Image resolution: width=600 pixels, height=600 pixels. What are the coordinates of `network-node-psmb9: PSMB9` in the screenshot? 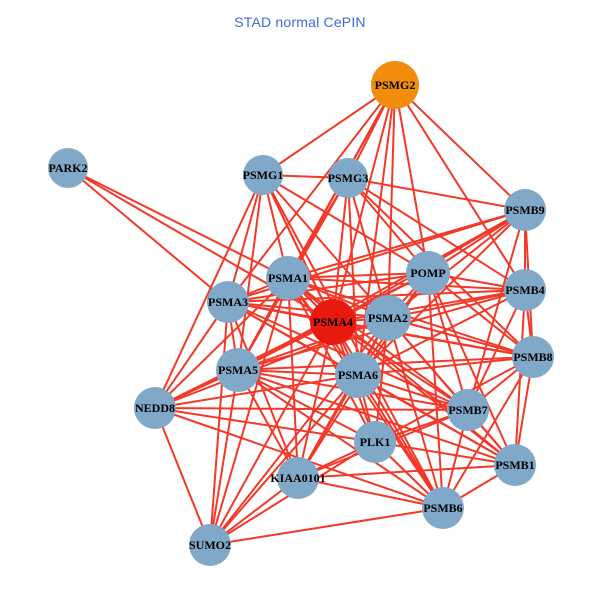 It's located at (525, 210).